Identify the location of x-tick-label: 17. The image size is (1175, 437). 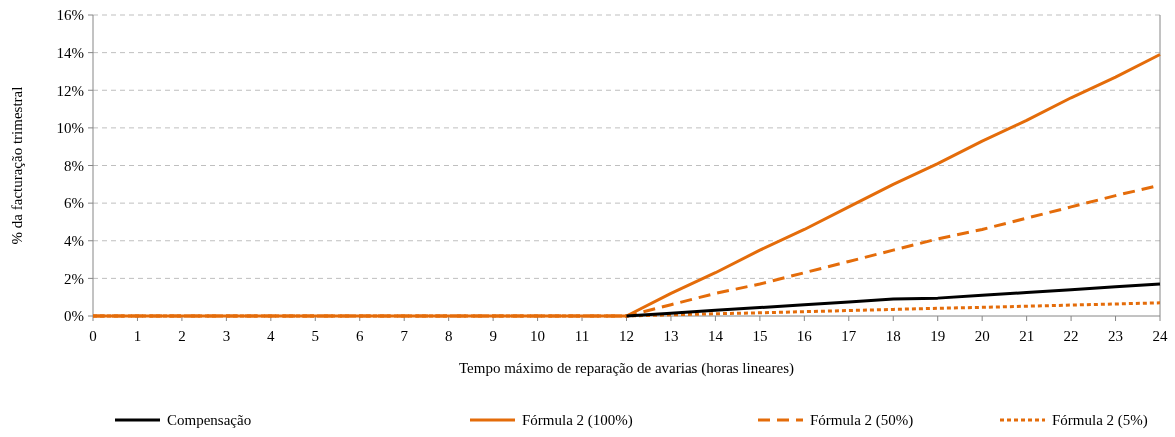
(849, 336).